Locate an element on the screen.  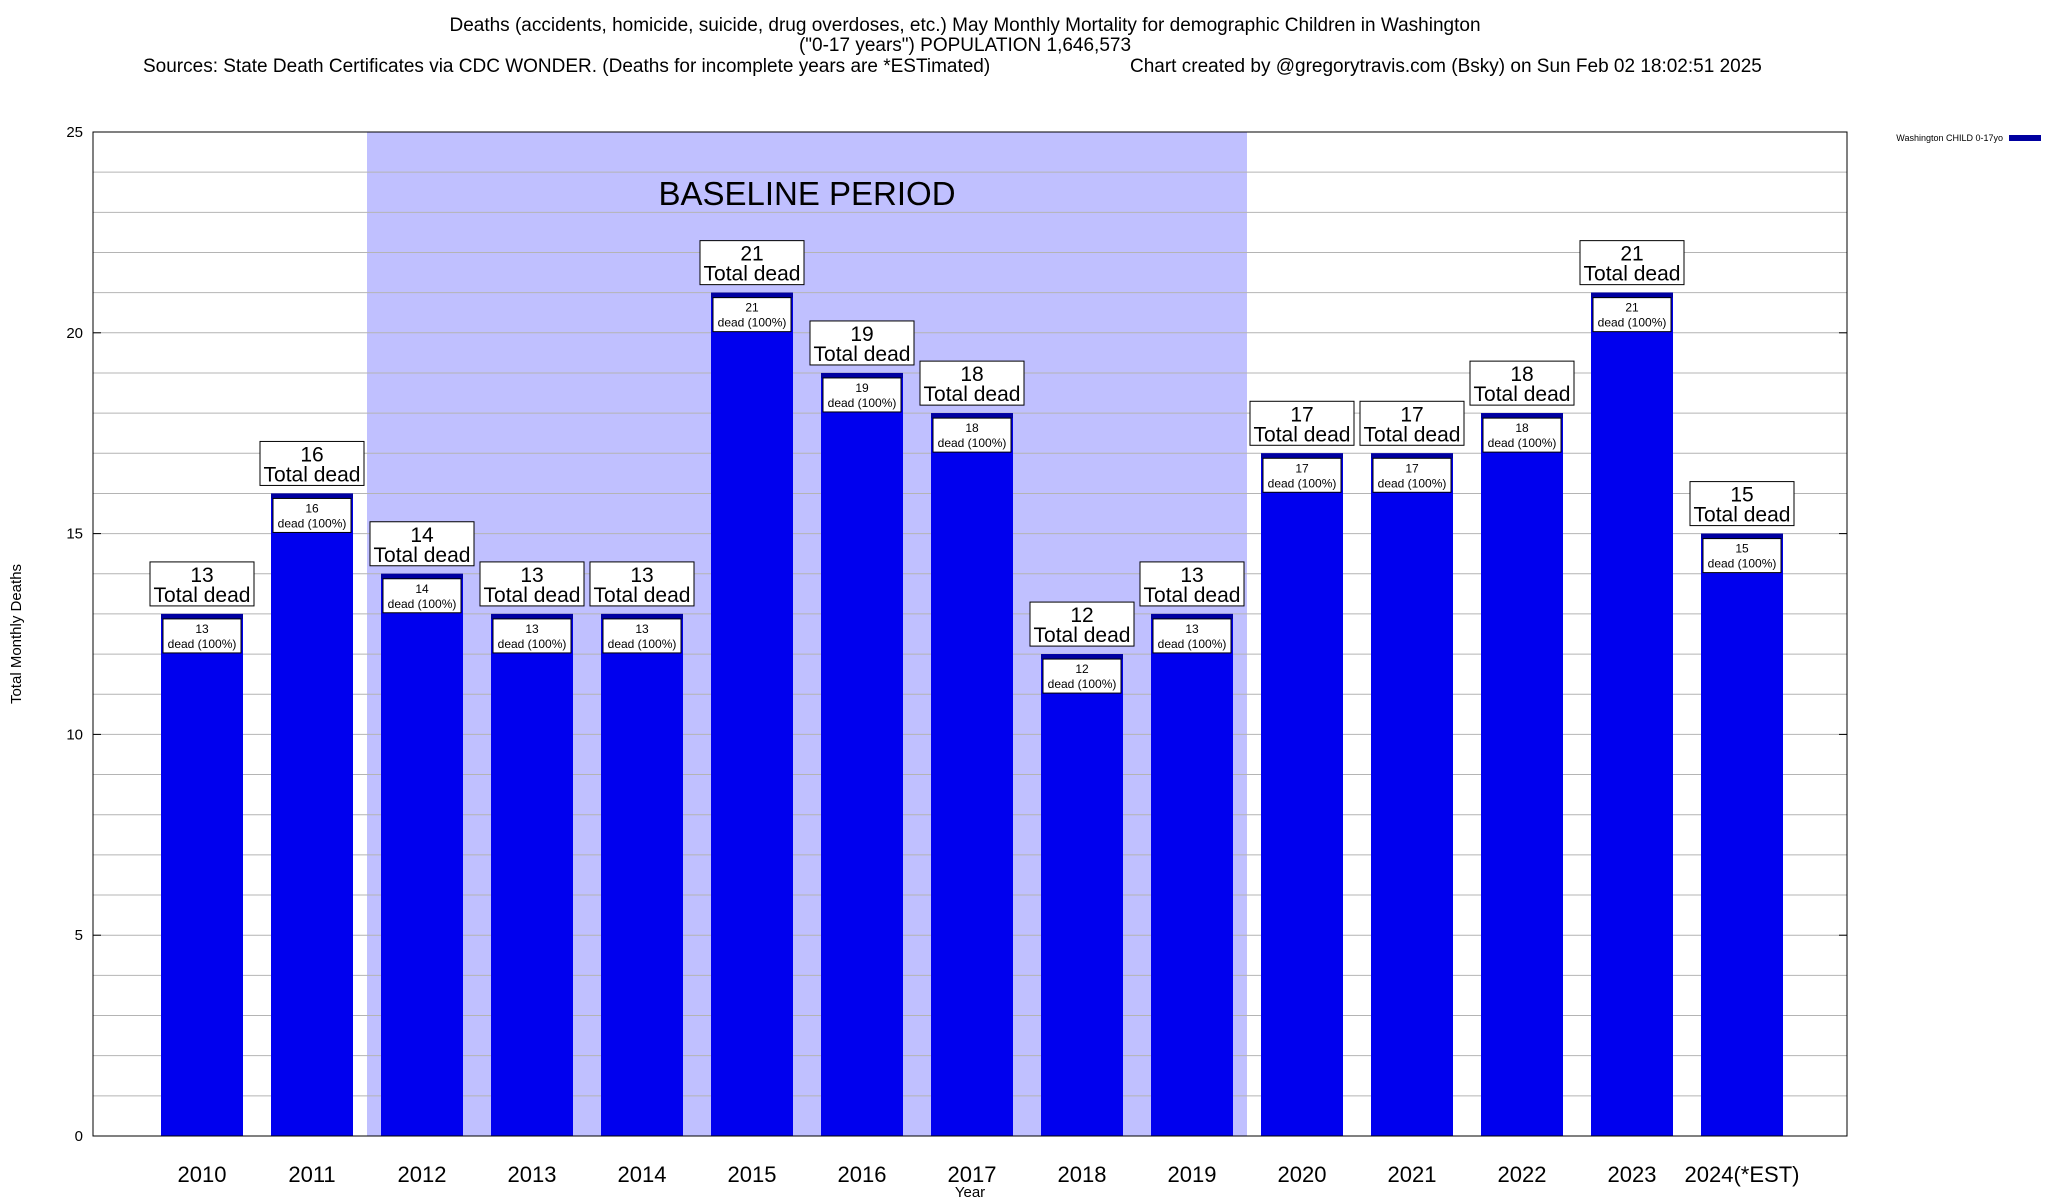
x-tick-label: 2020 is located at coordinates (1302, 1174).